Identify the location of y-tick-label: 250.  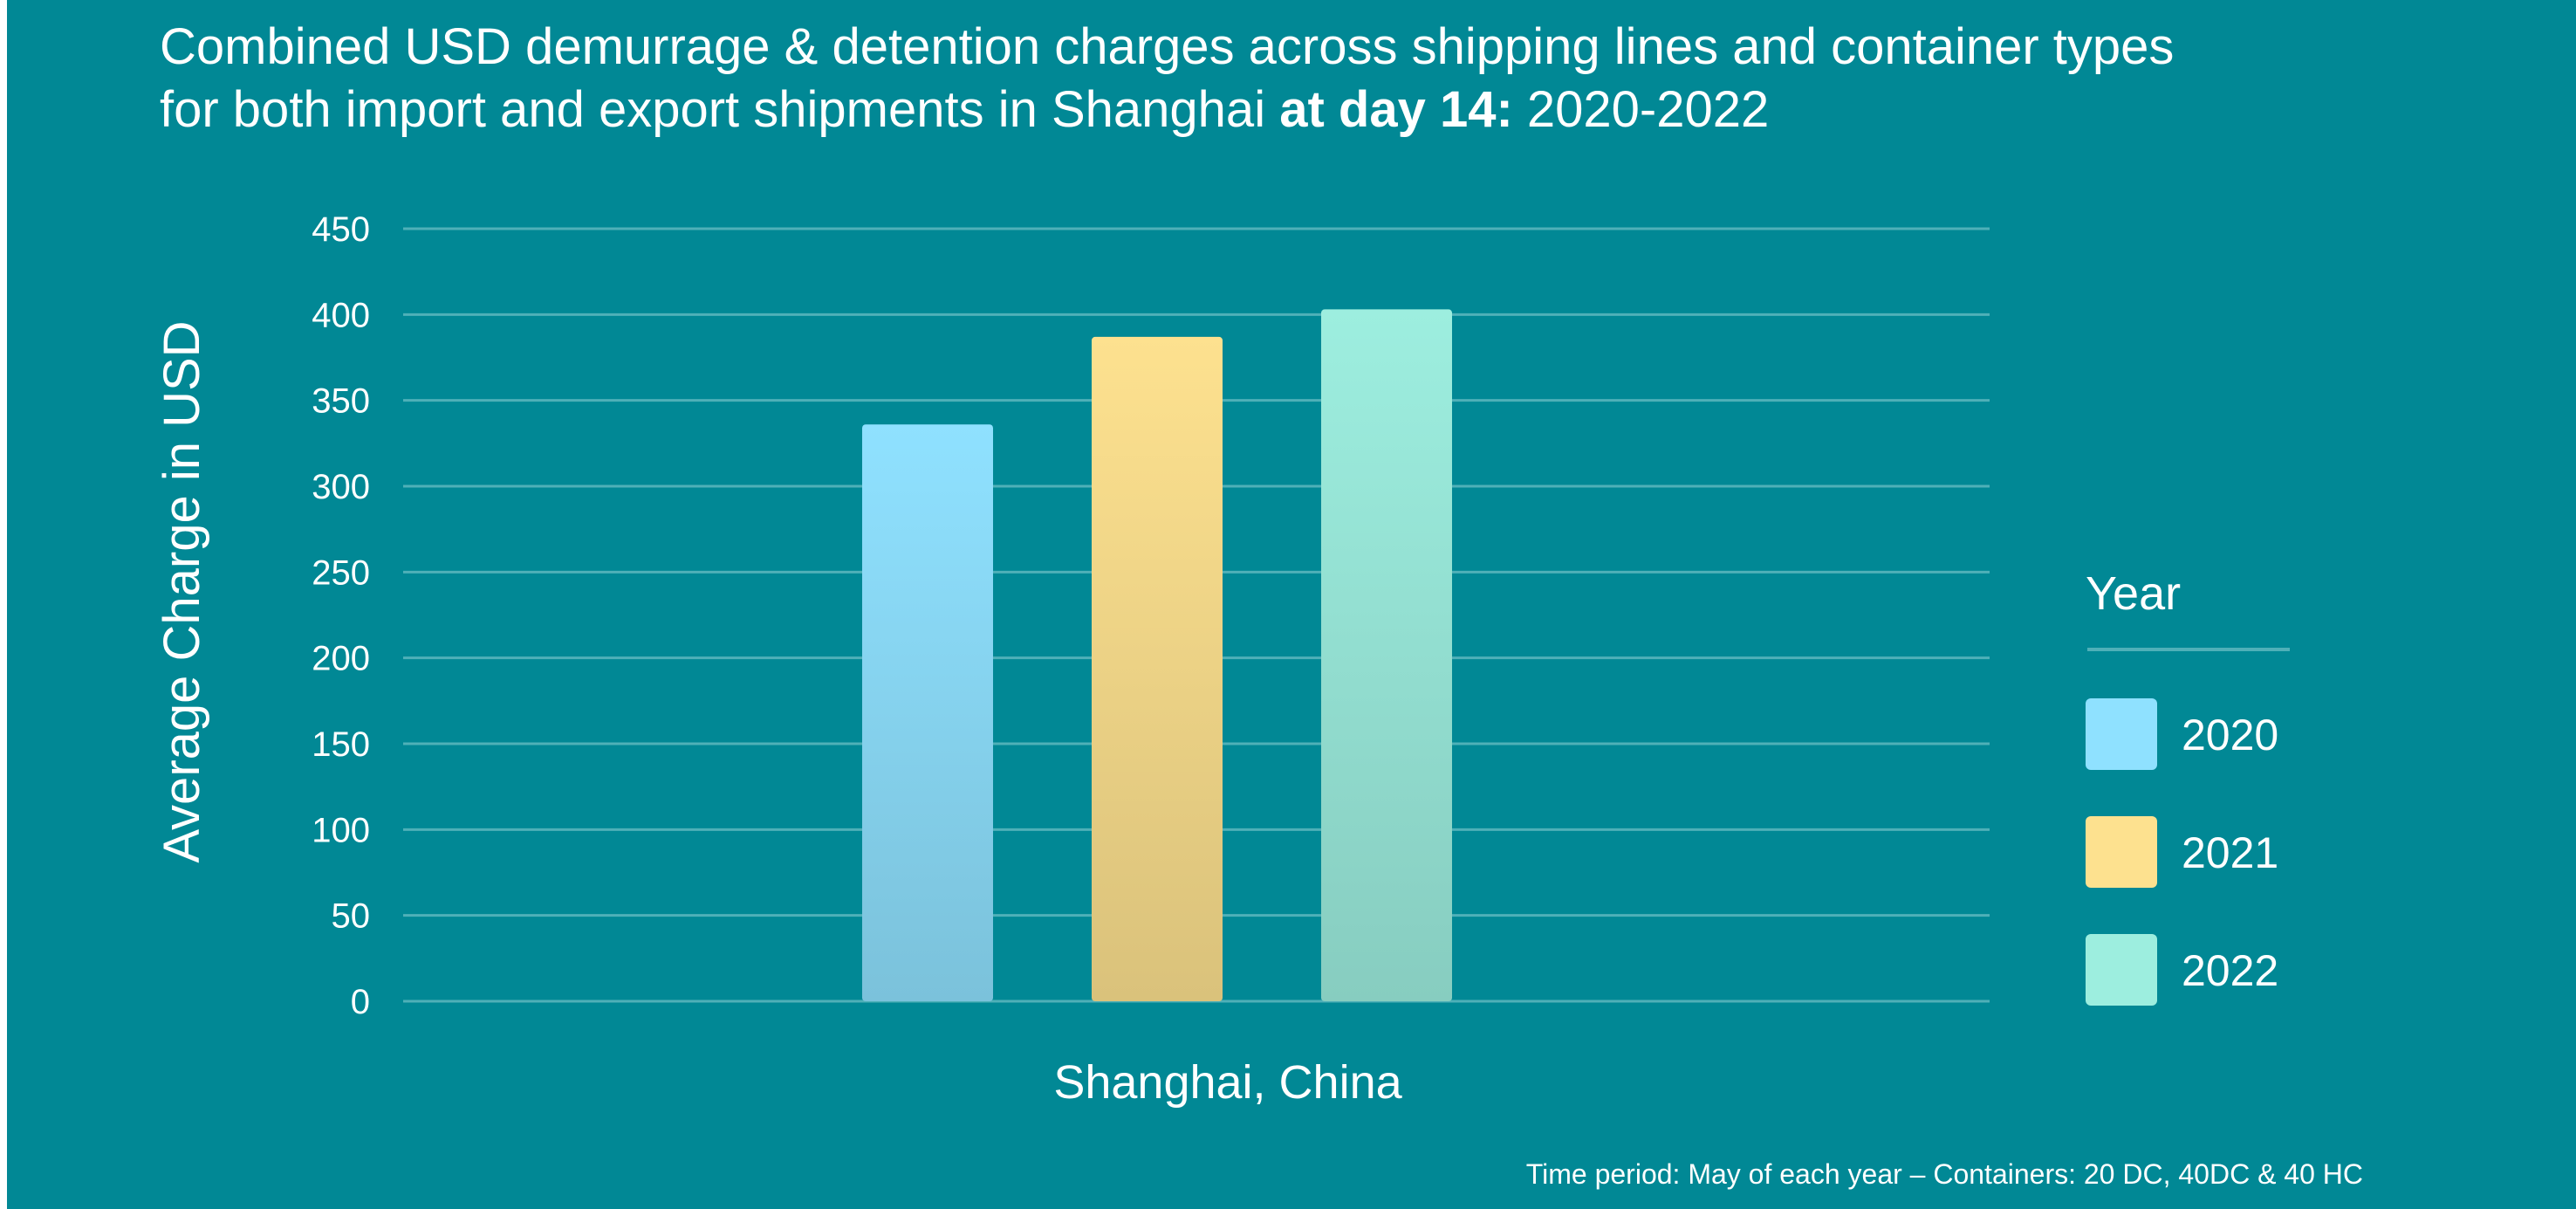
(341, 572).